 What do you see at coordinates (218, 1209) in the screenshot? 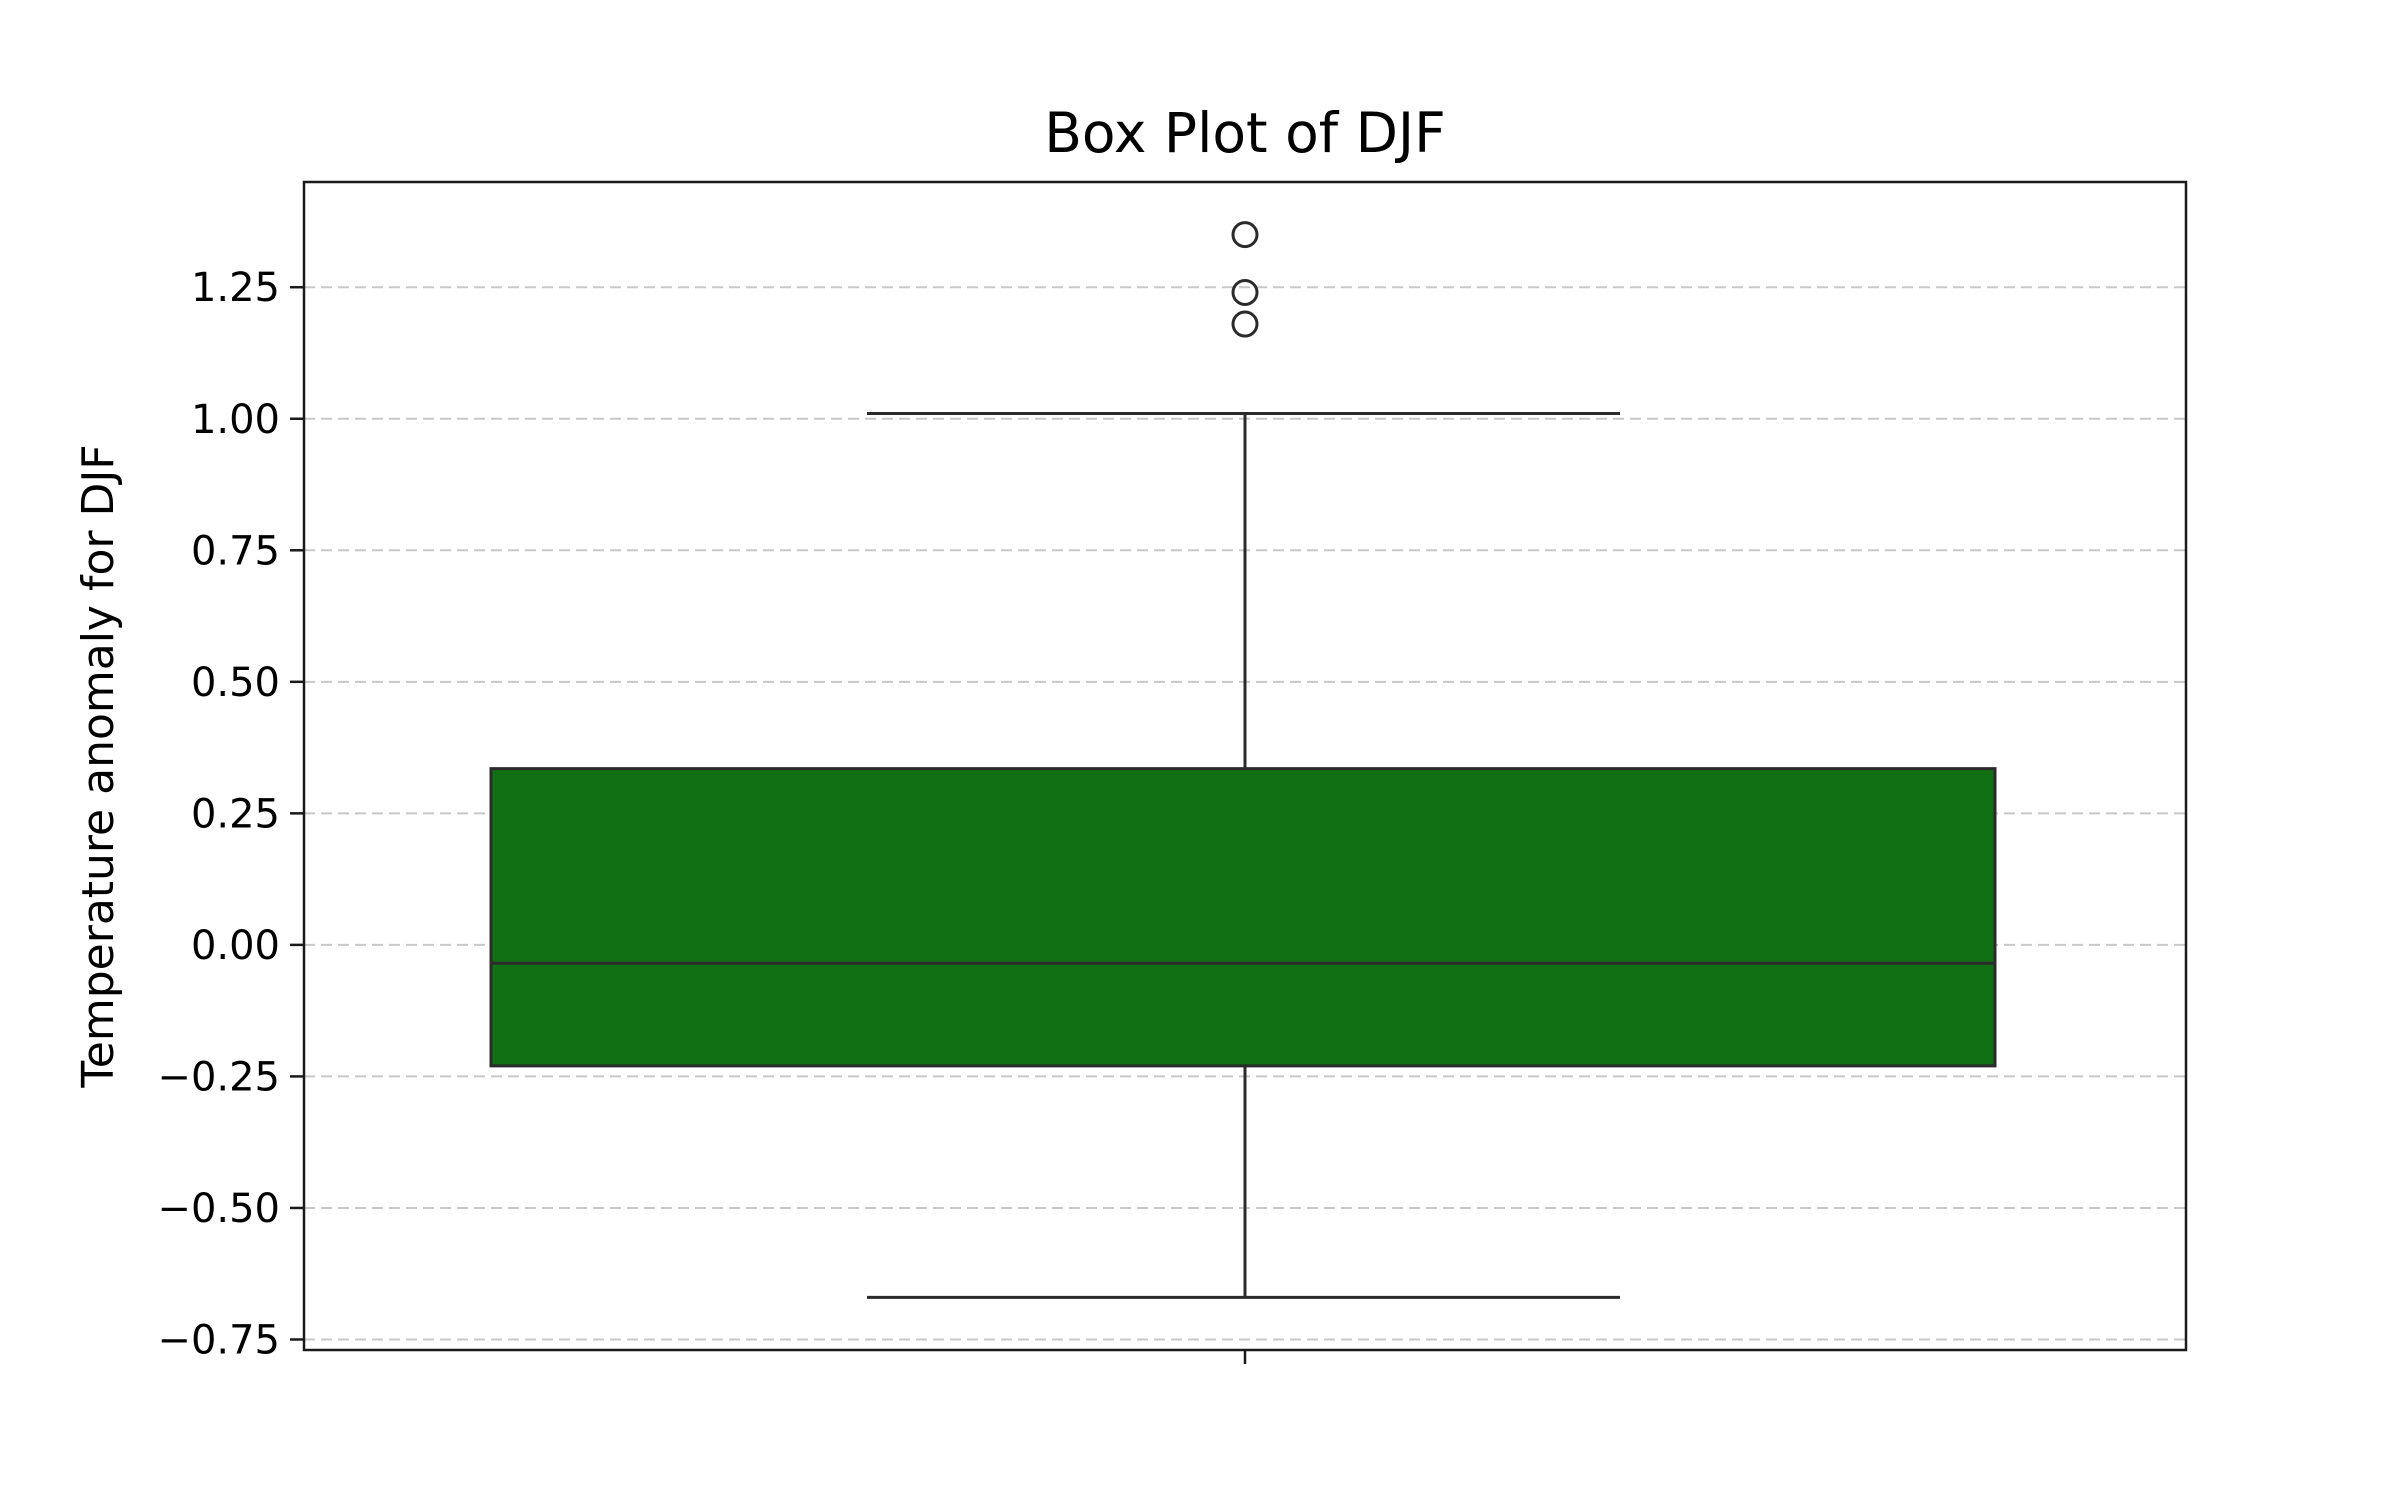
I see `y-tick-label: −0.50` at bounding box center [218, 1209].